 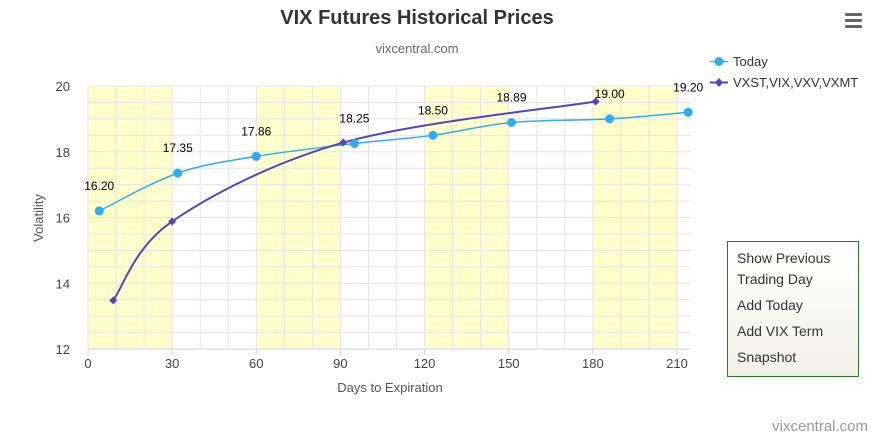 What do you see at coordinates (256, 363) in the screenshot?
I see `x-tick-label: 60` at bounding box center [256, 363].